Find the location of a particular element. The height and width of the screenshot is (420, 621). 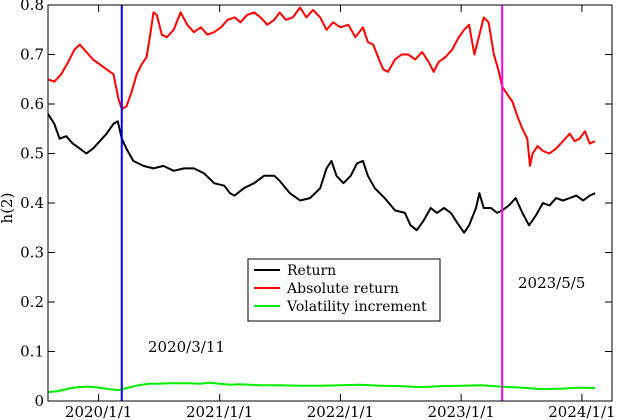

y-tick-label: 0.5 is located at coordinates (32, 154).